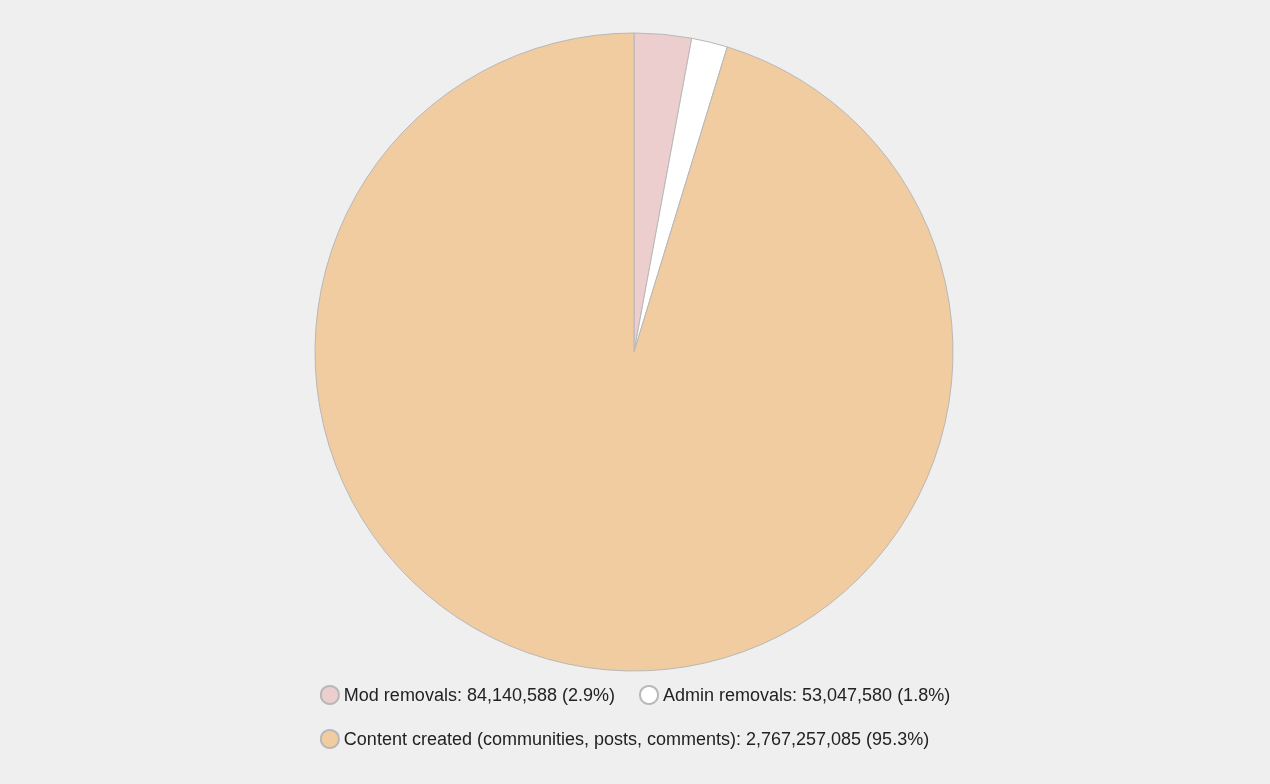  Describe the element at coordinates (479, 695) in the screenshot. I see `legend-label: Mod removals: 84,140,588 (2.9%)` at that location.